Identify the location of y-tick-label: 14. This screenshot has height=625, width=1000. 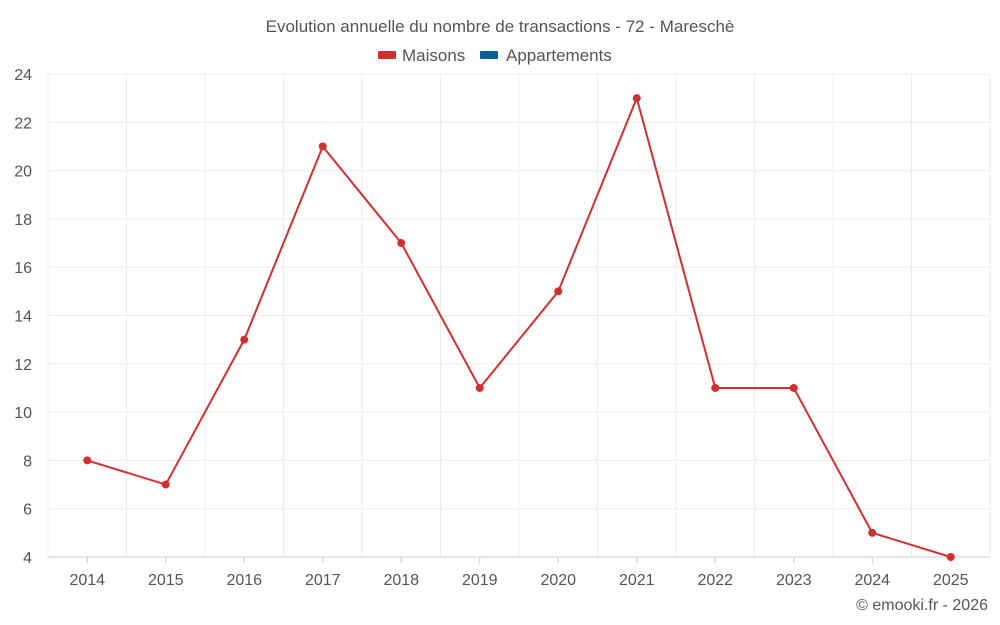
(23, 317).